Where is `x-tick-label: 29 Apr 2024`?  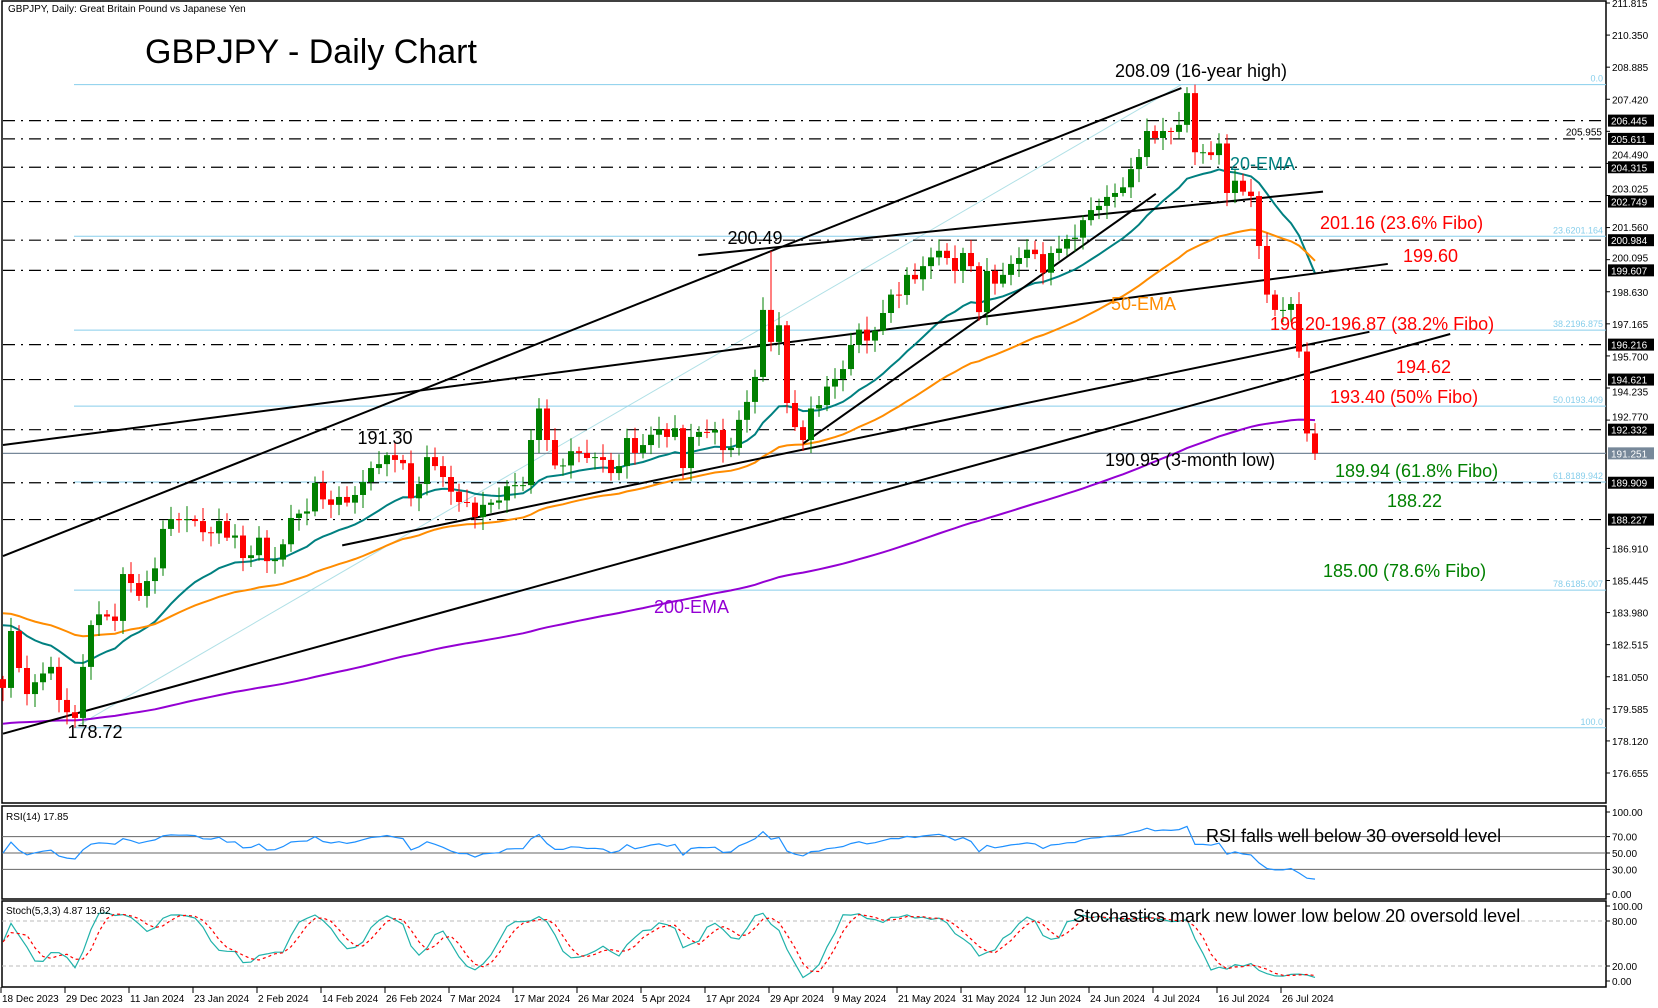
x-tick-label: 29 Apr 2024 is located at coordinates (797, 999).